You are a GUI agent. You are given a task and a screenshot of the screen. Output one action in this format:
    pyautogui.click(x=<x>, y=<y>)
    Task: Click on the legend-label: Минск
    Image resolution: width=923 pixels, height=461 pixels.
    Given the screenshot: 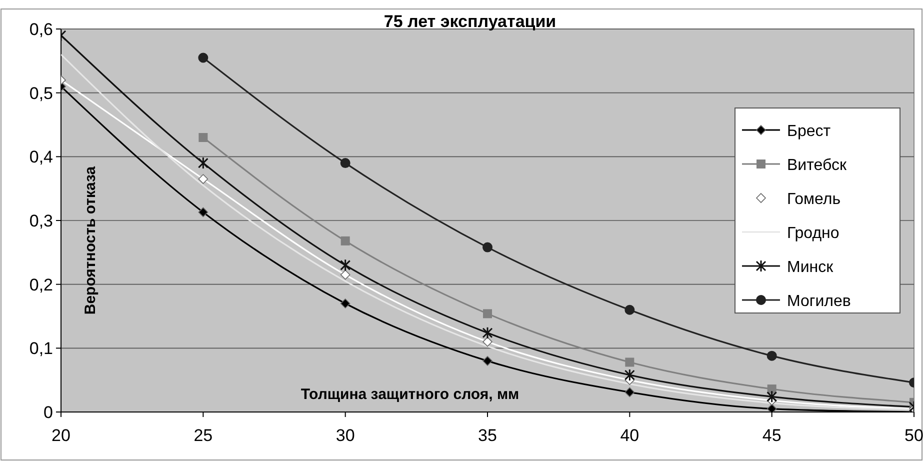 What is the action you would take?
    pyautogui.click(x=810, y=267)
    